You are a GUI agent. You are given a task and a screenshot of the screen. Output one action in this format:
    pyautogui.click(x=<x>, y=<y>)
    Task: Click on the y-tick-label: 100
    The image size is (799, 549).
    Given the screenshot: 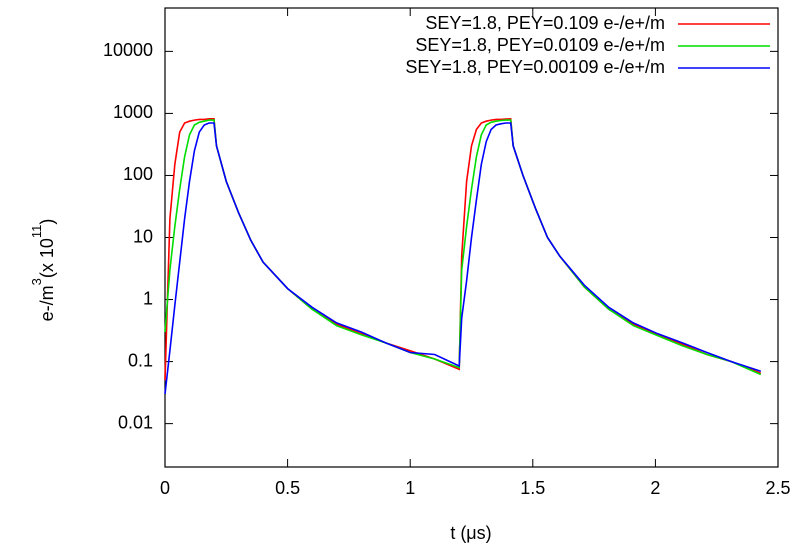 What is the action you would take?
    pyautogui.click(x=138, y=174)
    